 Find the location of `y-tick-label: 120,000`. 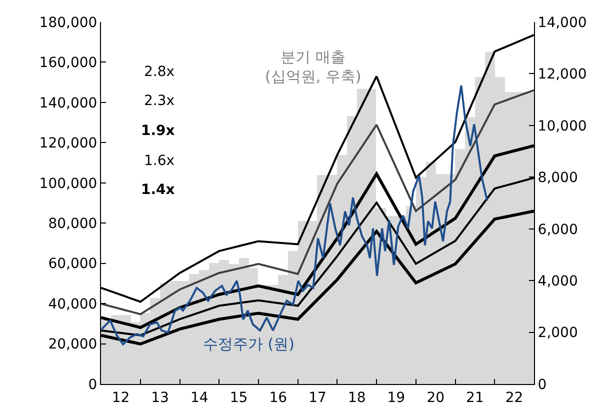

y-tick-label: 120,000 is located at coordinates (68, 144).